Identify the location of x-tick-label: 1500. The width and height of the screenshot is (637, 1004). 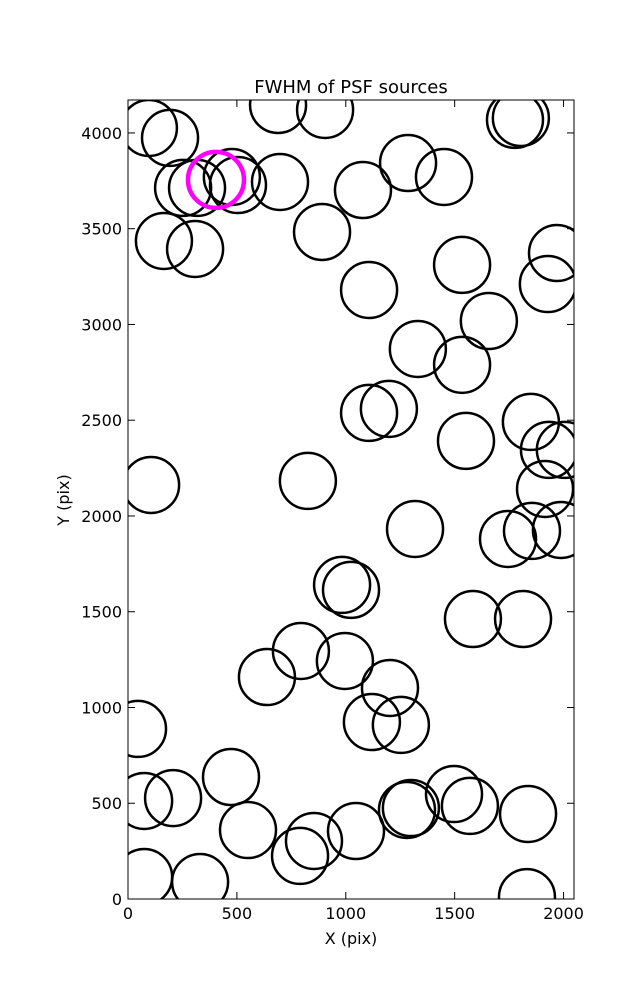
(454, 913).